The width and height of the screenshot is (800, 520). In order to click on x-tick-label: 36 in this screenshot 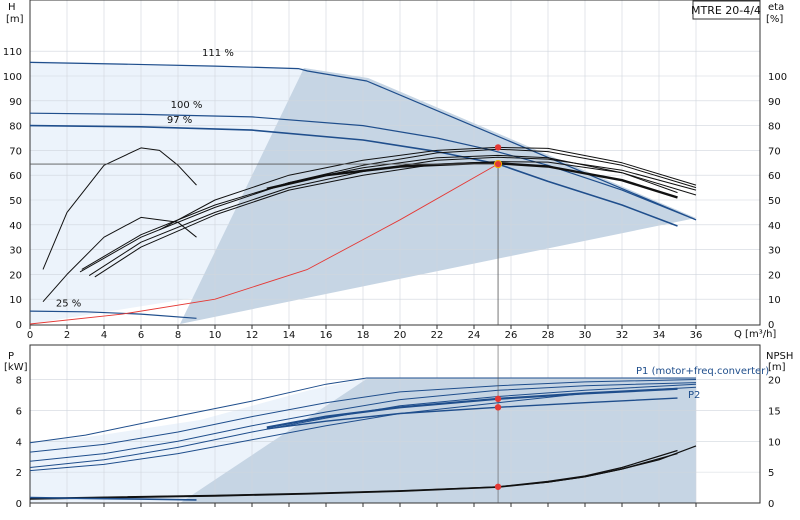, I will do `click(696, 335)`.